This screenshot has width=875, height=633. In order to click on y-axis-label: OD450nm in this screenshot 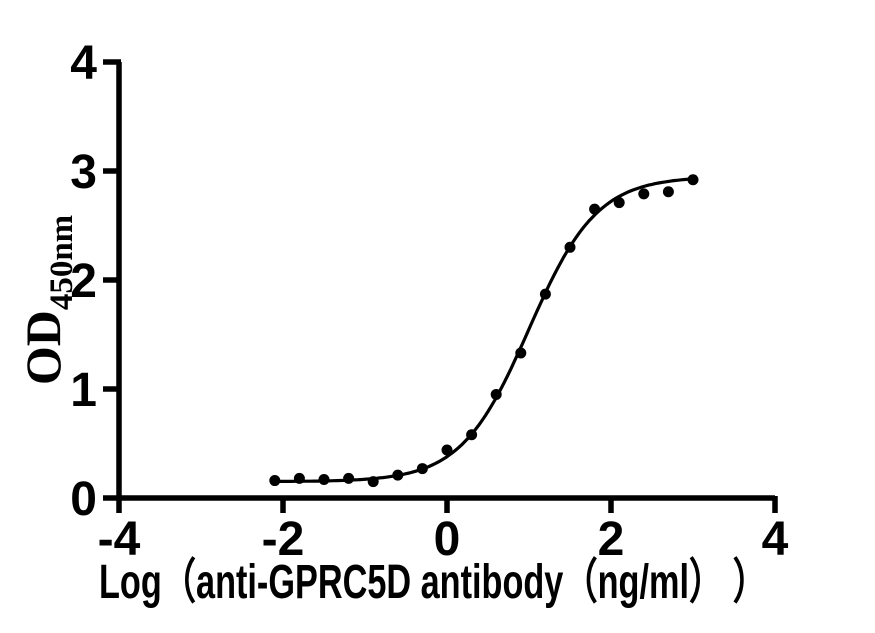, I will do `click(47, 300)`.